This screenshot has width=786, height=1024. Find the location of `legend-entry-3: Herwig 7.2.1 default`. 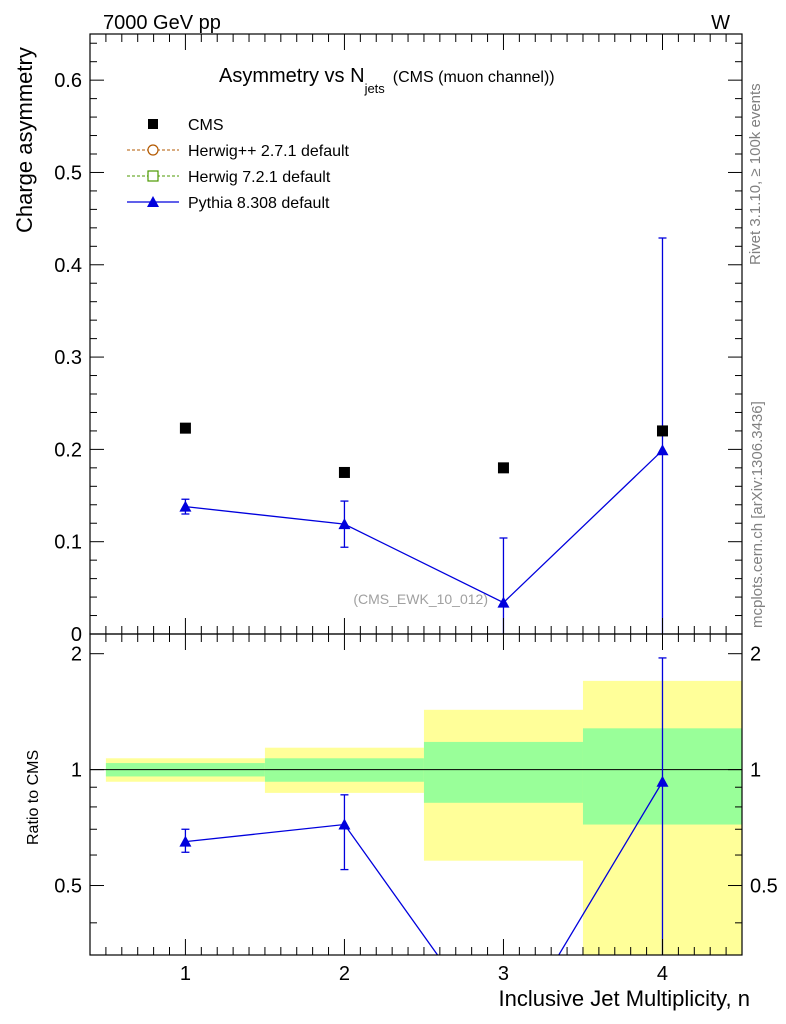

legend-entry-3: Herwig 7.2.1 default is located at coordinates (229, 177).